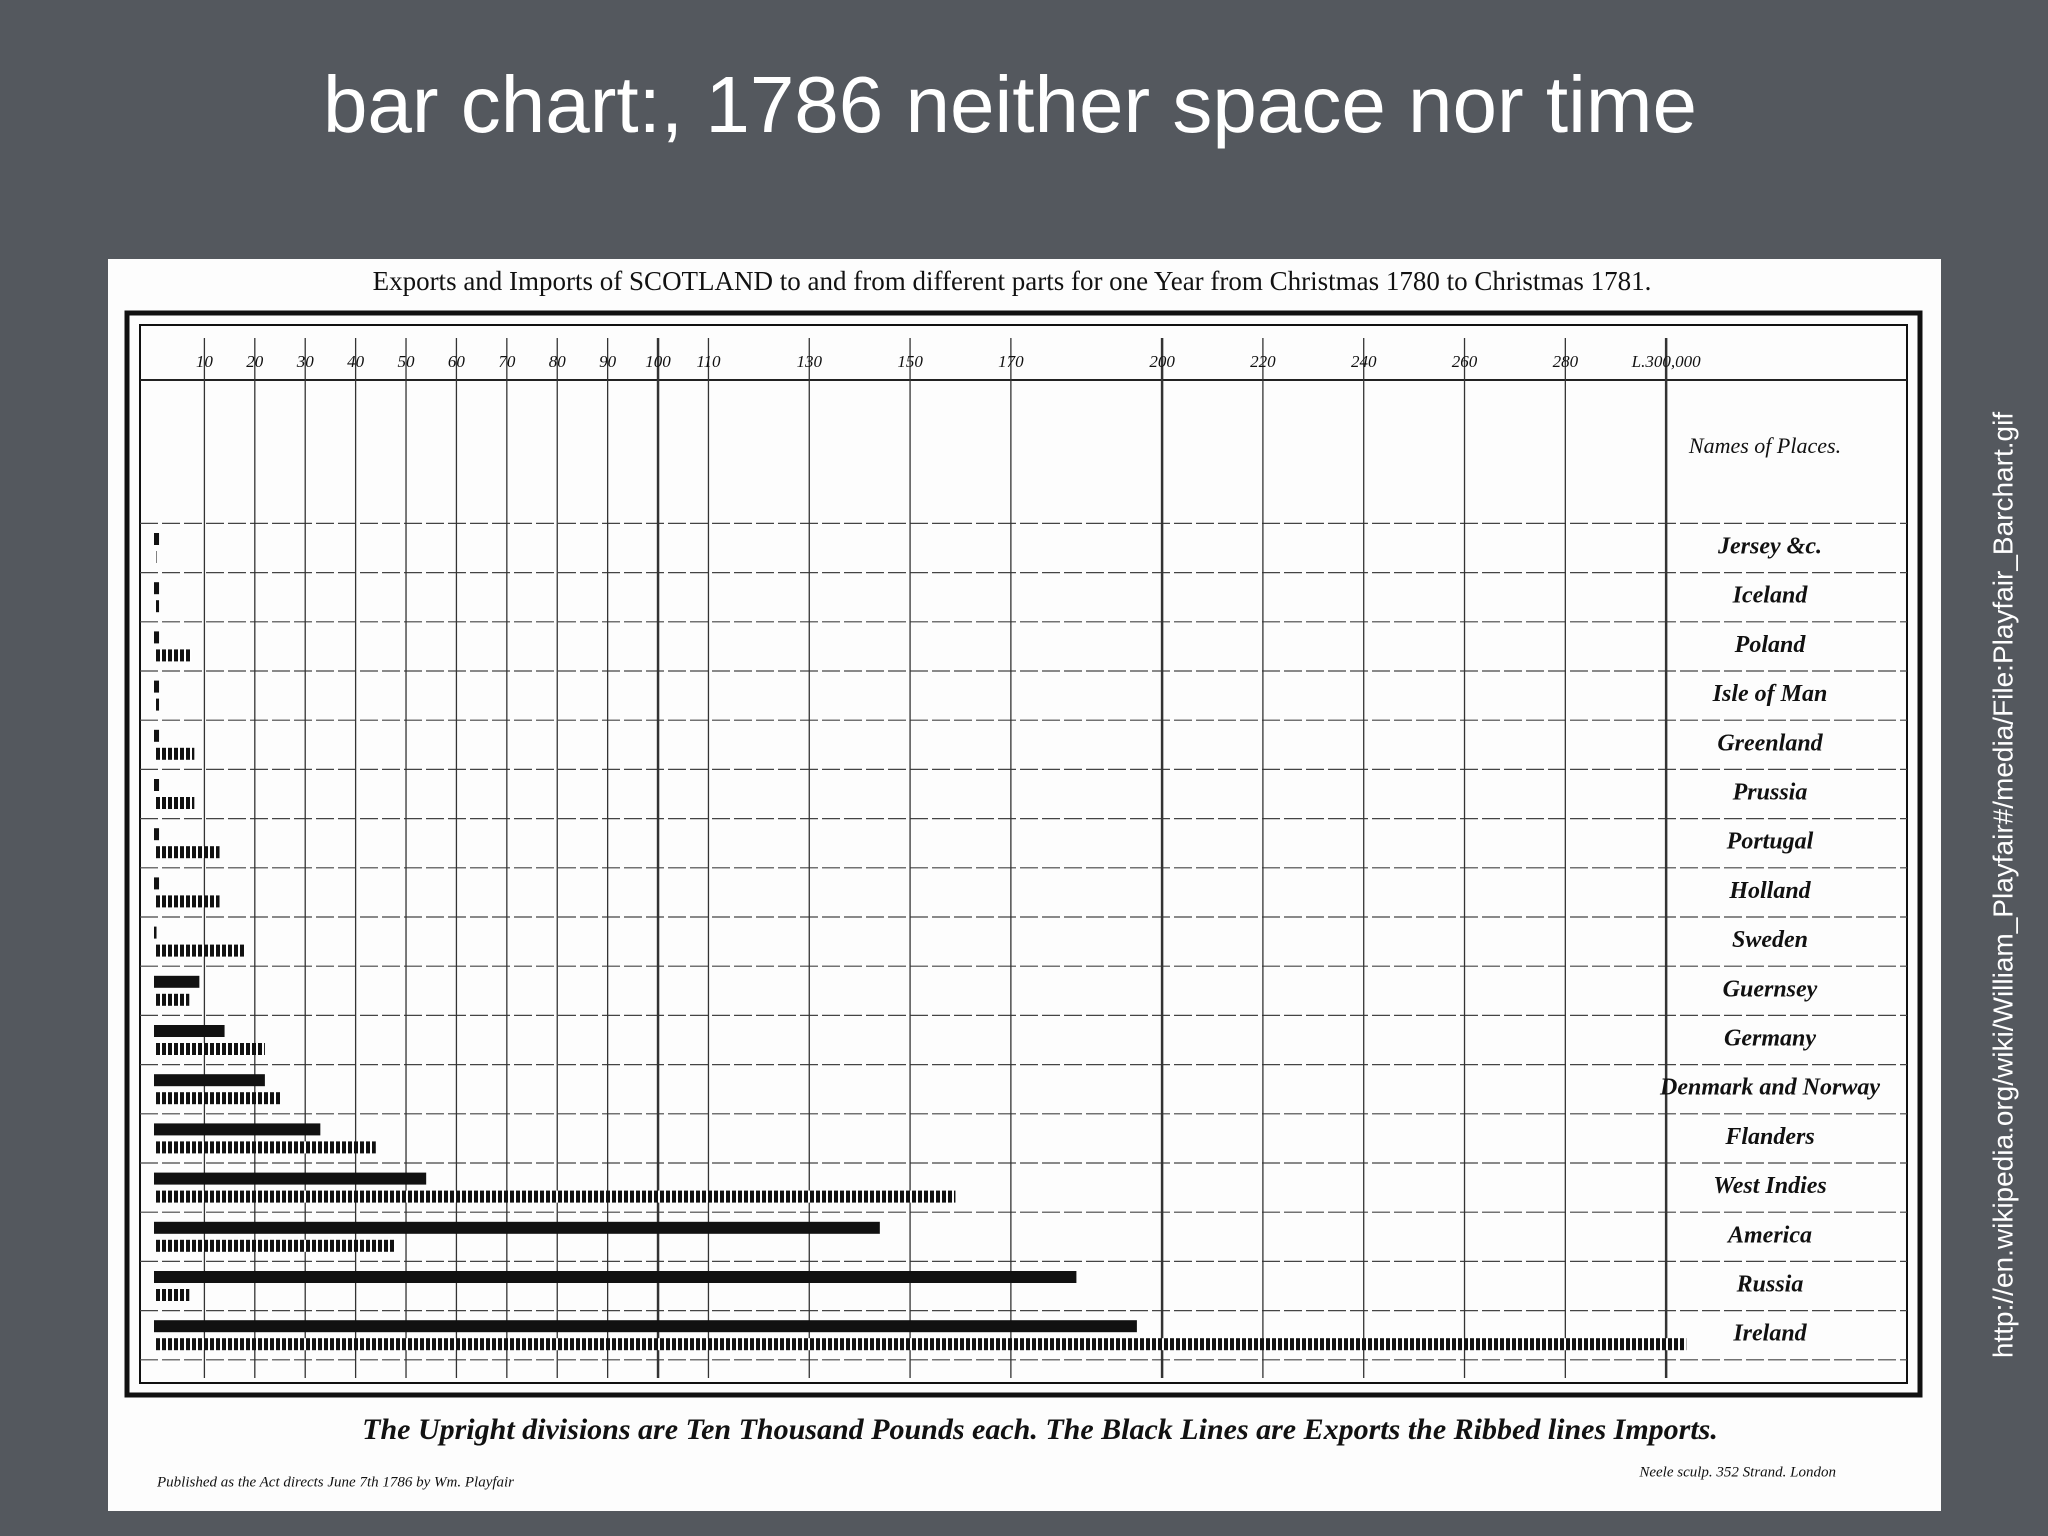  What do you see at coordinates (658, 361) in the screenshot?
I see `x-tick-label: 100` at bounding box center [658, 361].